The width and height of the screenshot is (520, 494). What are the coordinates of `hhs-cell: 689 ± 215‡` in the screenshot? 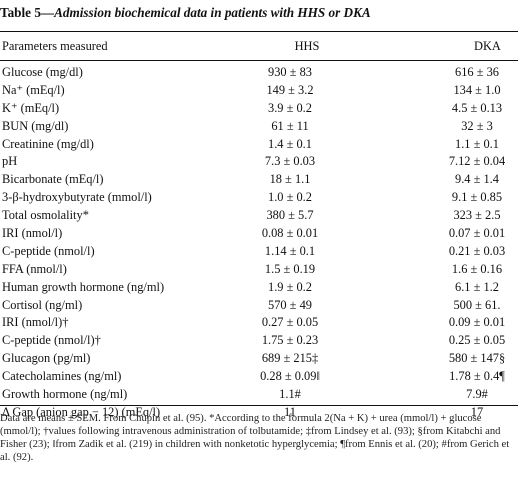 It's located at (290, 358).